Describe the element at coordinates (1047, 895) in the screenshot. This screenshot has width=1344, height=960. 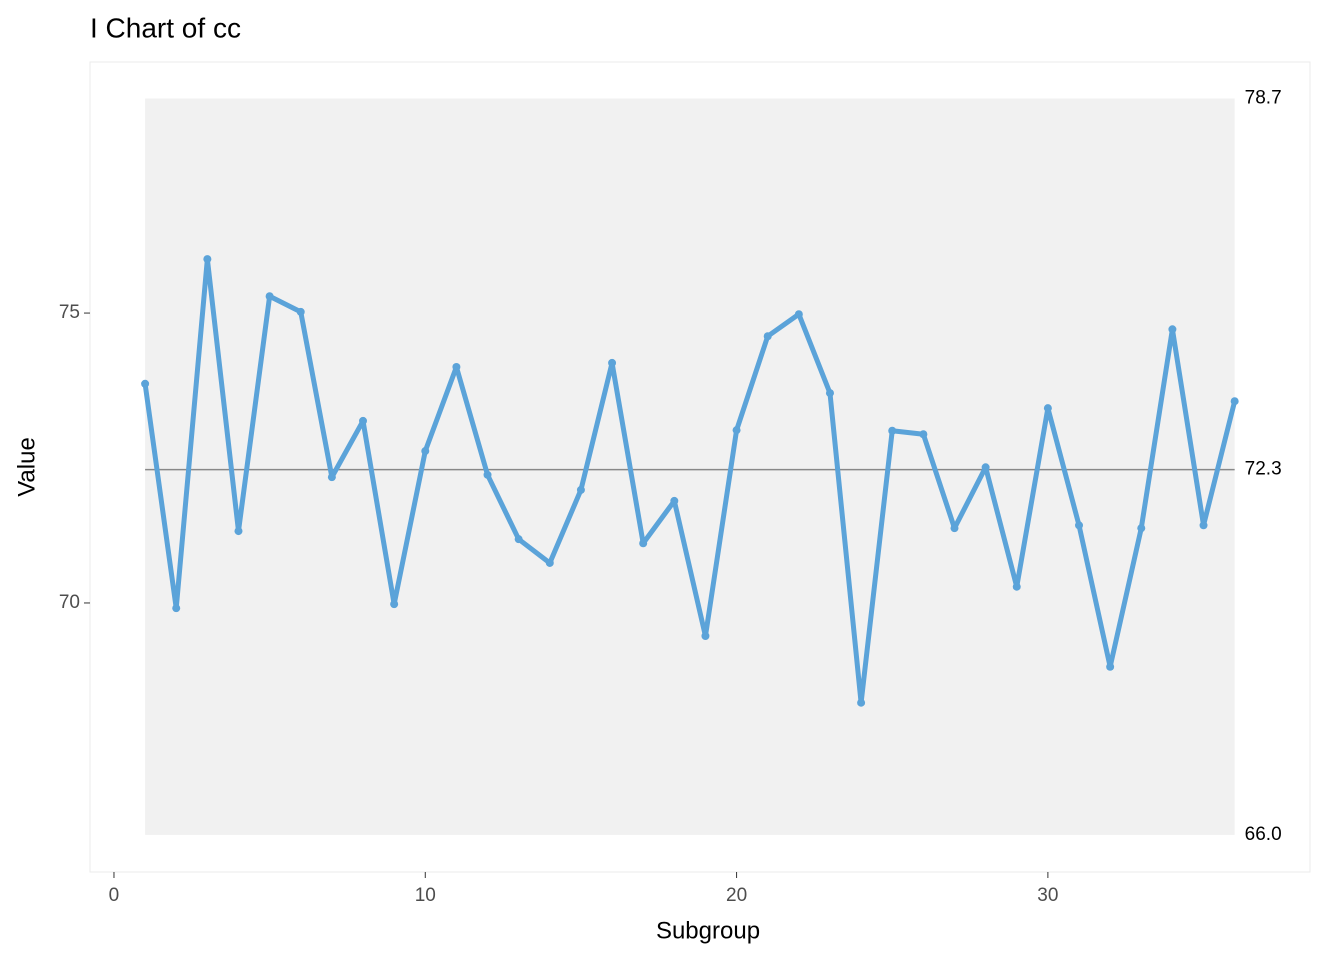
I see `x-tick-label: 30` at that location.